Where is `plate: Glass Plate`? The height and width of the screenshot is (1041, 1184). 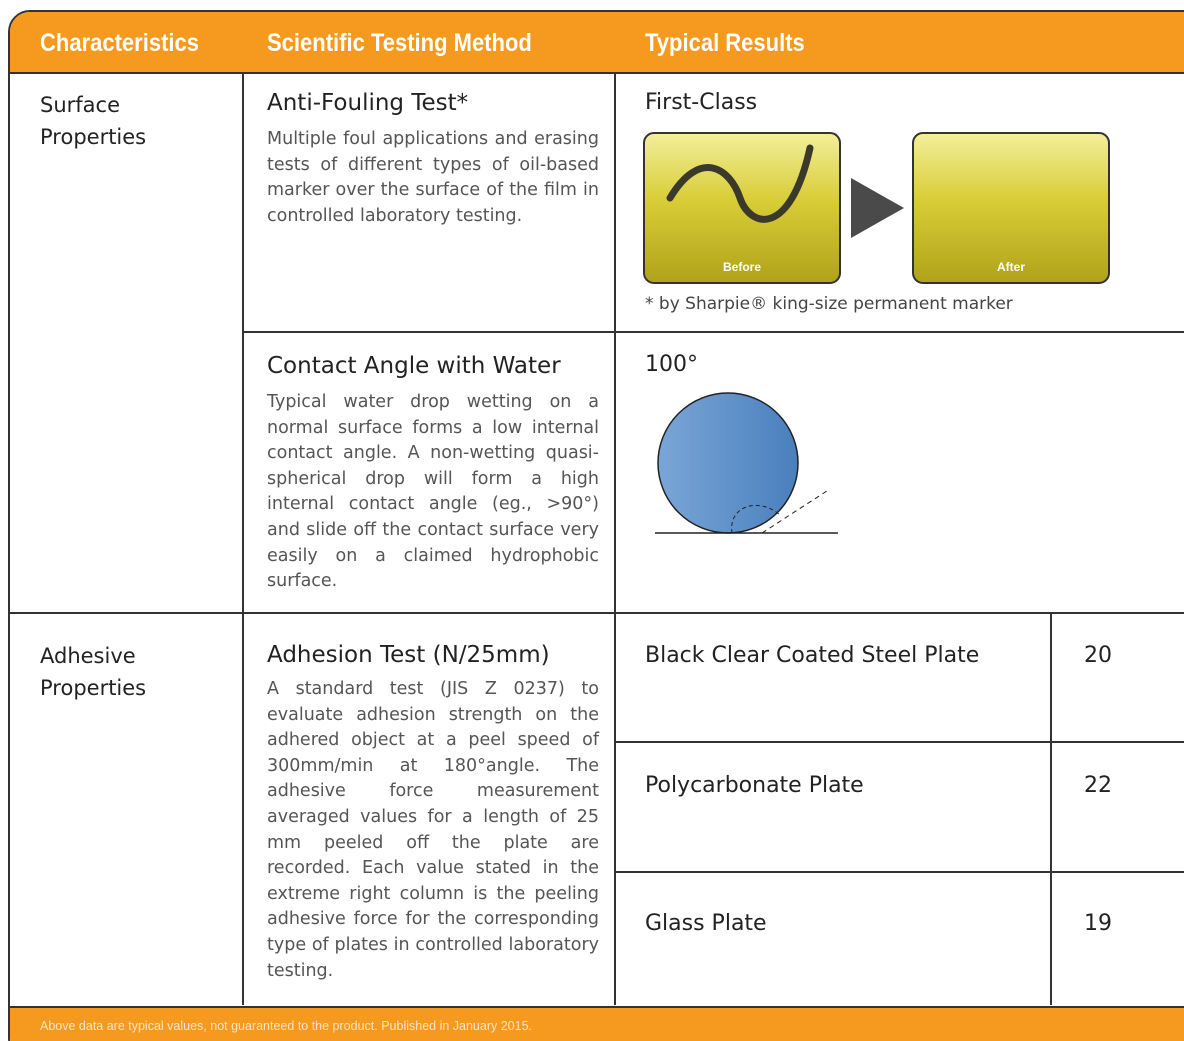
plate: Glass Plate is located at coordinates (706, 923).